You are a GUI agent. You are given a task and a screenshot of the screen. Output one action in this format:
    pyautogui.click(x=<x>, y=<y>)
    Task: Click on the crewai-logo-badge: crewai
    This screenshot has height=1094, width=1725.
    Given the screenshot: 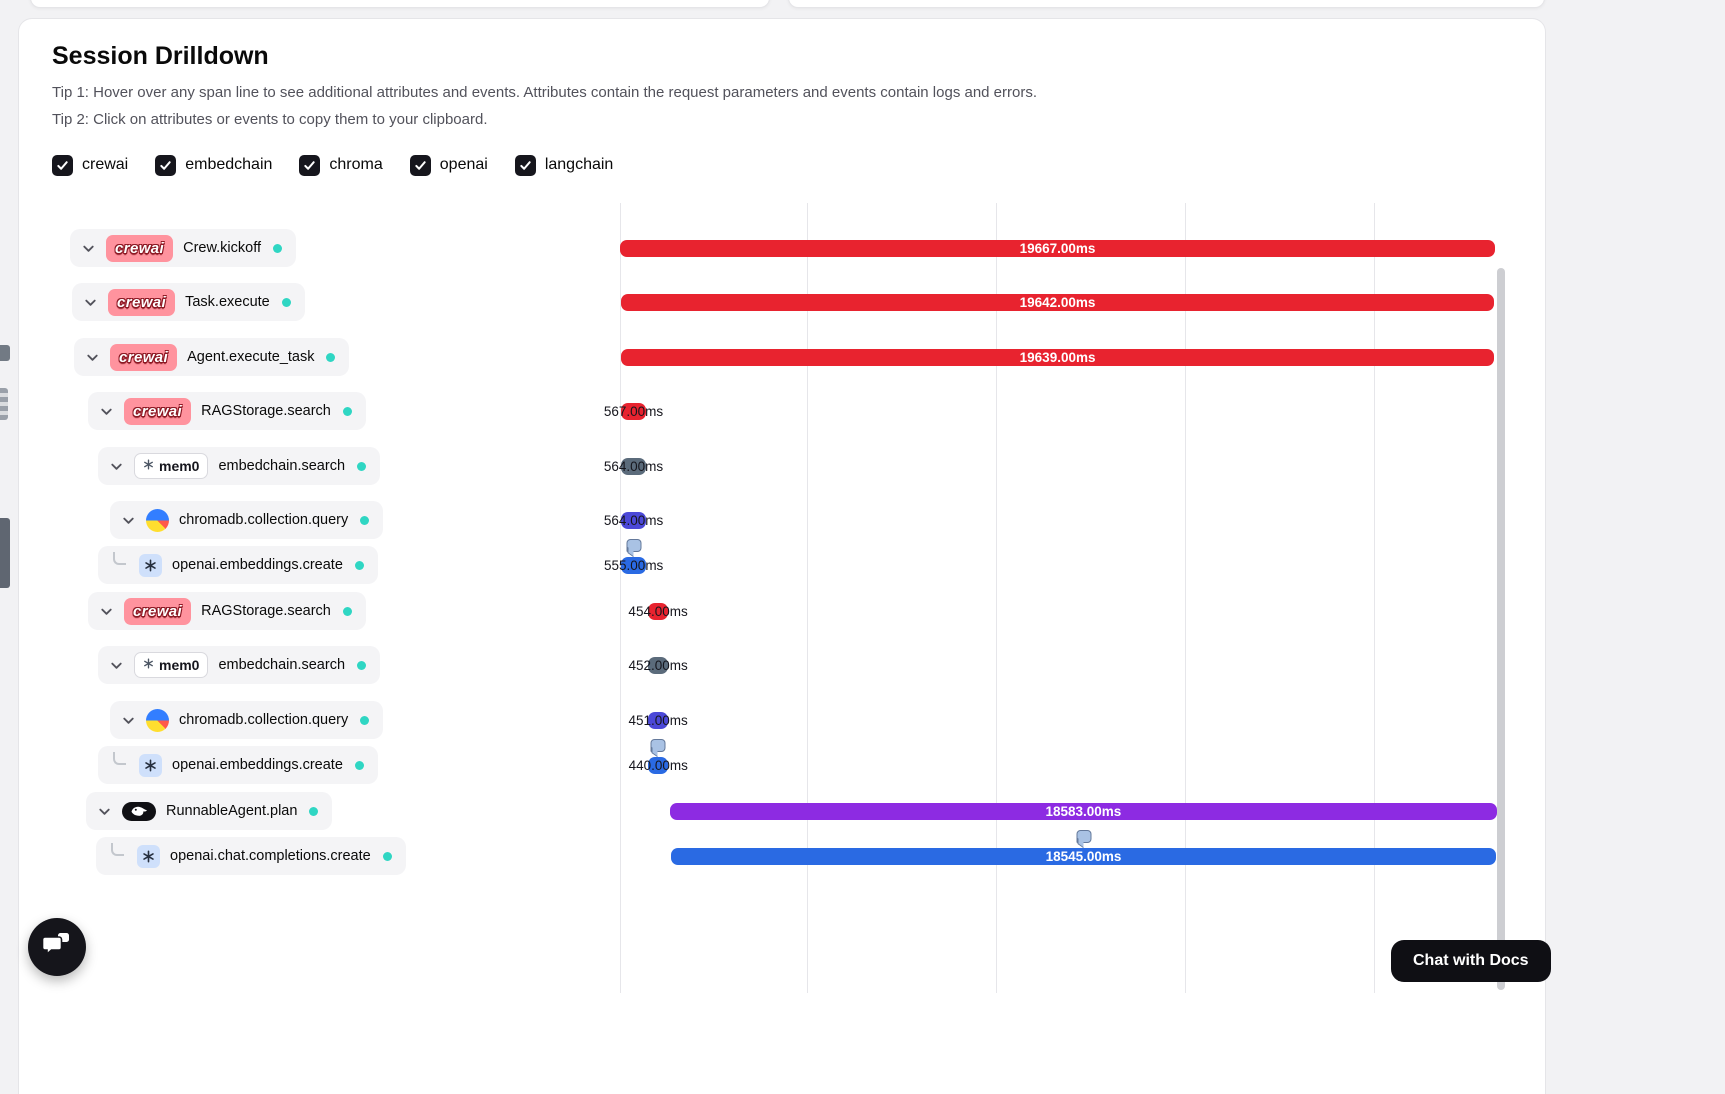 What is the action you would take?
    pyautogui.click(x=140, y=248)
    